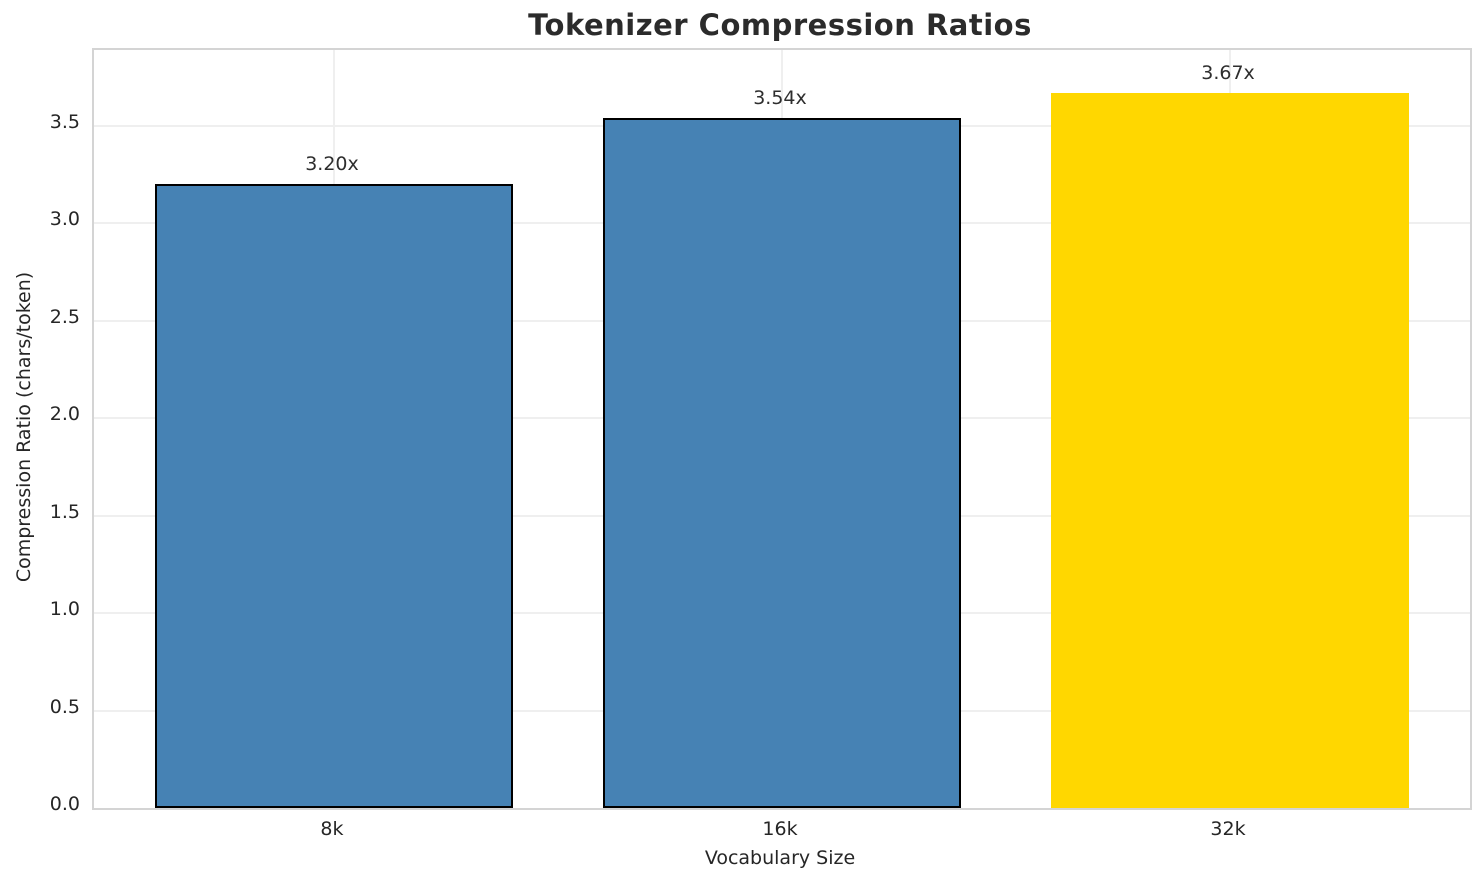  I want to click on y-tick-label: 1.5, so click(64, 511).